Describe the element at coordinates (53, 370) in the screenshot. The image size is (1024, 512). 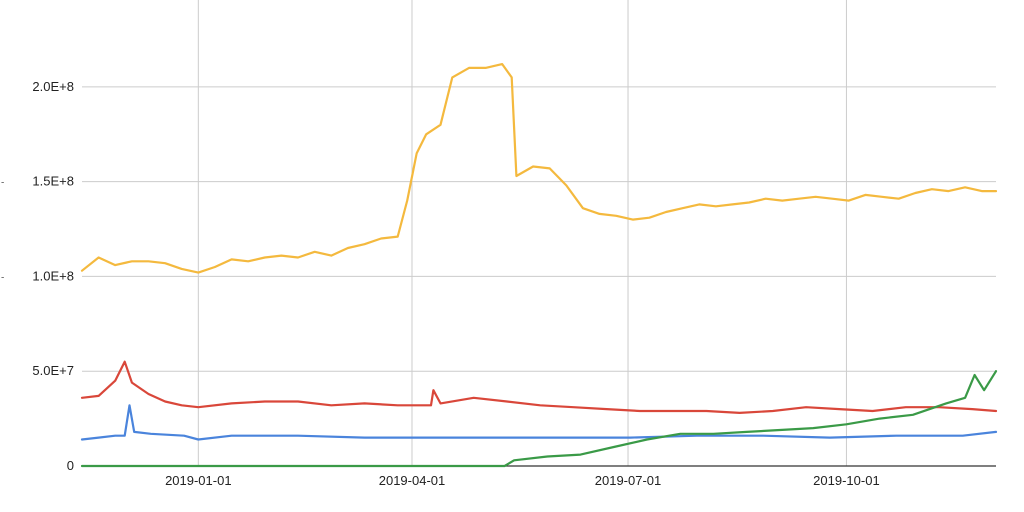
I see `y-tick-label: 5.0E+7` at that location.